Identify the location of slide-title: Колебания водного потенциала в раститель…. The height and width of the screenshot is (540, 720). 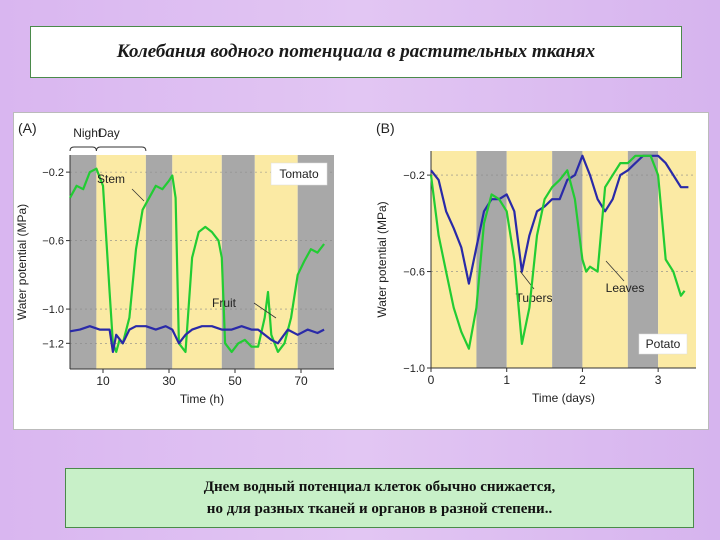
(356, 51).